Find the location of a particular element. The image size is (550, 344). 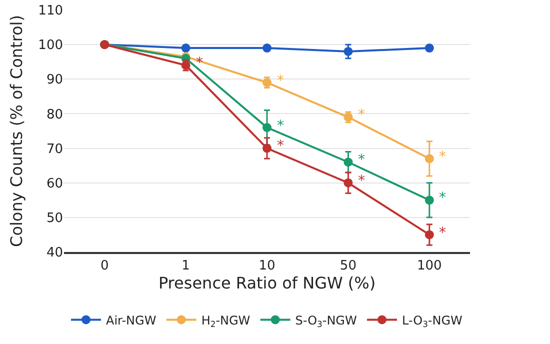

y-tick-label: 60 is located at coordinates (54, 184).